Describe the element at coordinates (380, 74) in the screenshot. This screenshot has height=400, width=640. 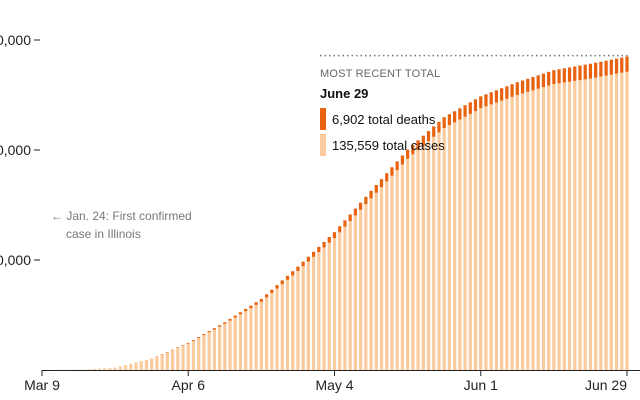
I see `legend-heading: MOST RECENT TOTAL` at that location.